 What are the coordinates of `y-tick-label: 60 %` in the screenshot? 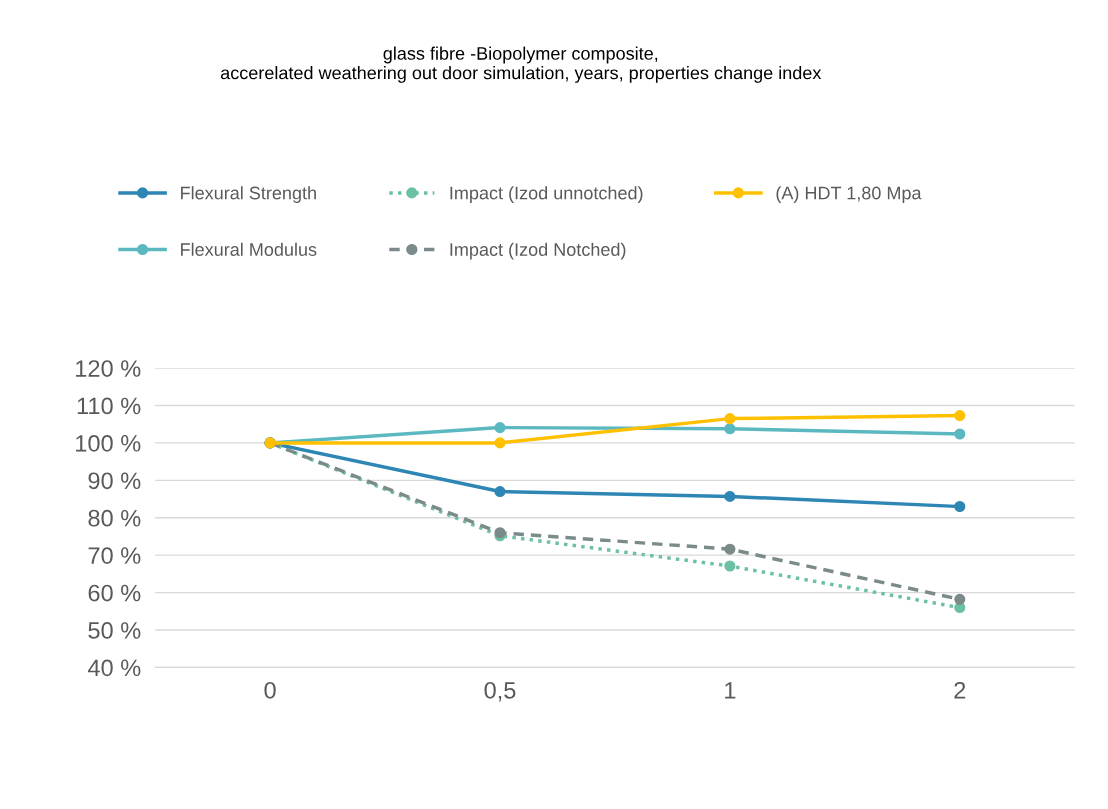 It's located at (114, 593).